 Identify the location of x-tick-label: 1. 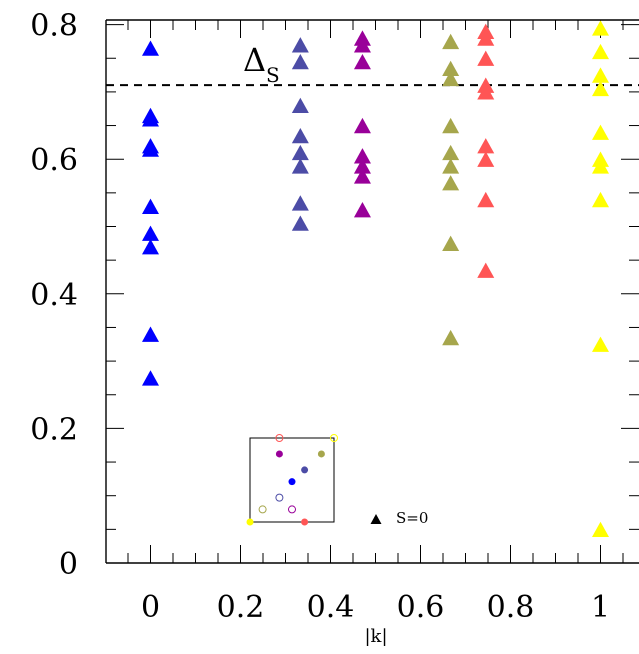
(600, 607).